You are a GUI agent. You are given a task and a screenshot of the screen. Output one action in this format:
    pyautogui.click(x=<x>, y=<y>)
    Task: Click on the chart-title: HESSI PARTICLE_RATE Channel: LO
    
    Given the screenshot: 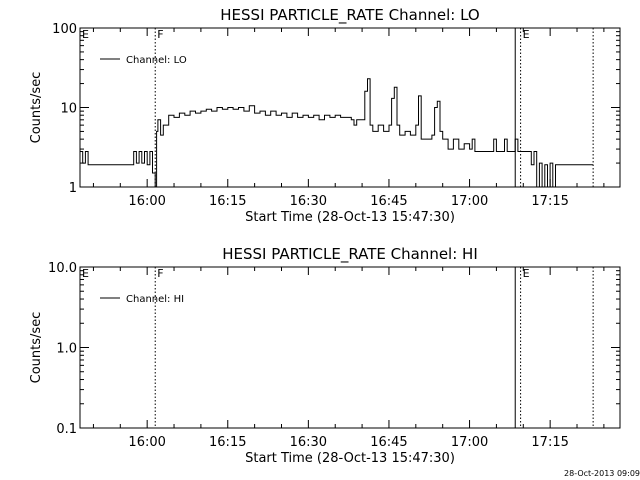 What is the action you would take?
    pyautogui.click(x=349, y=15)
    